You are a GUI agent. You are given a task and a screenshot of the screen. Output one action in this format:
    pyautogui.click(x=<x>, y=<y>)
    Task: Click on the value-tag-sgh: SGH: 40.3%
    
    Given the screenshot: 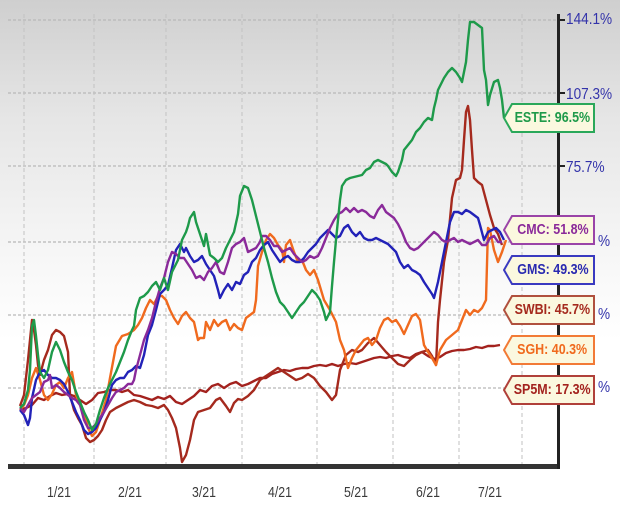 What is the action you would take?
    pyautogui.click(x=549, y=350)
    